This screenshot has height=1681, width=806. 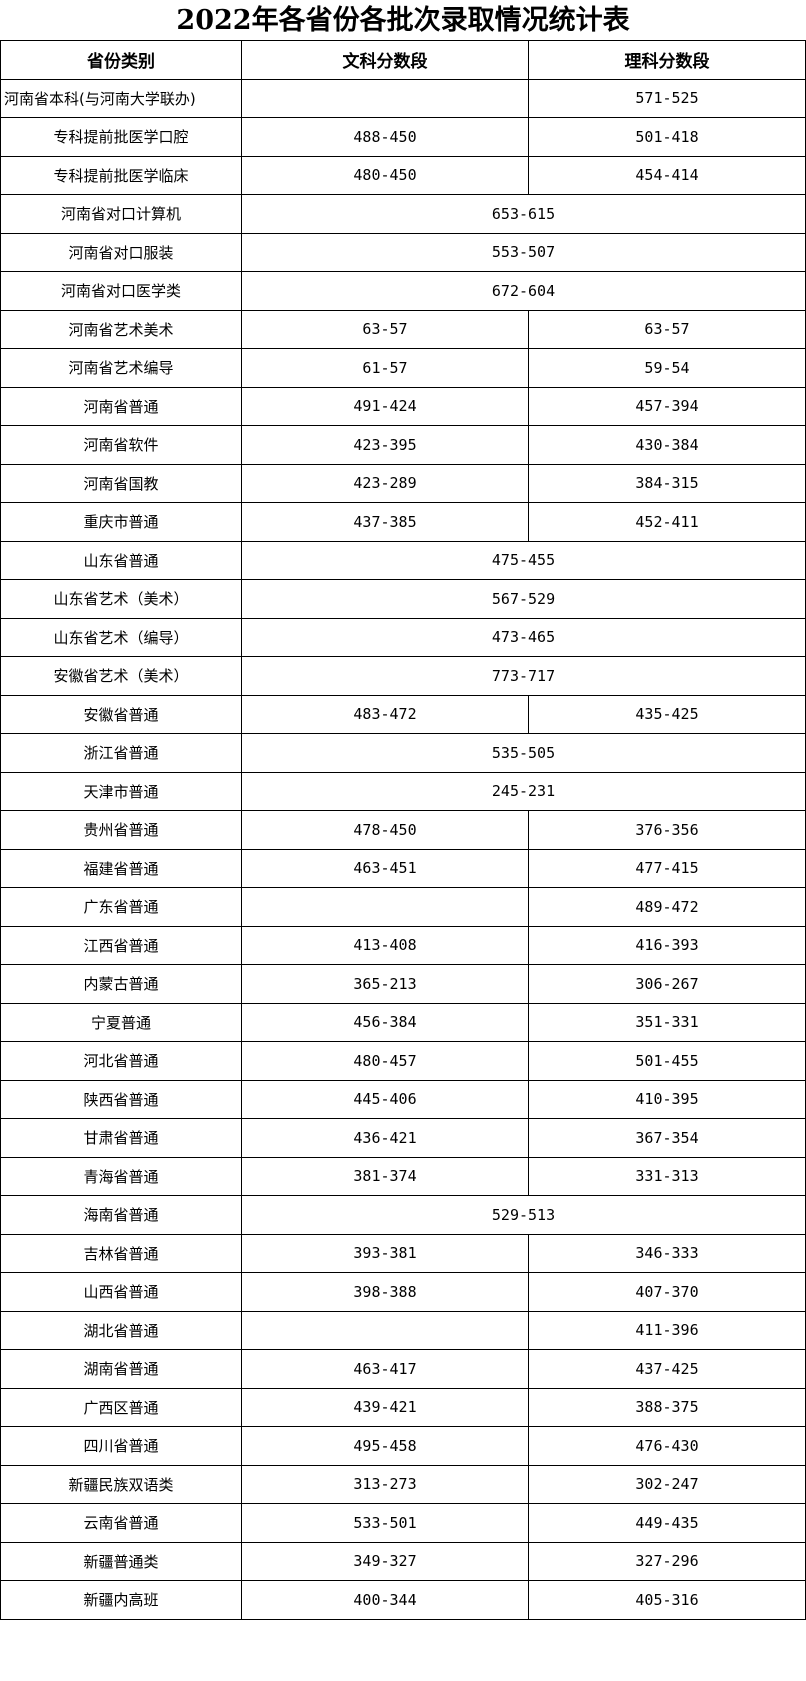 What do you see at coordinates (385, 1138) in the screenshot?
I see `arts-score-cell: 436-421` at bounding box center [385, 1138].